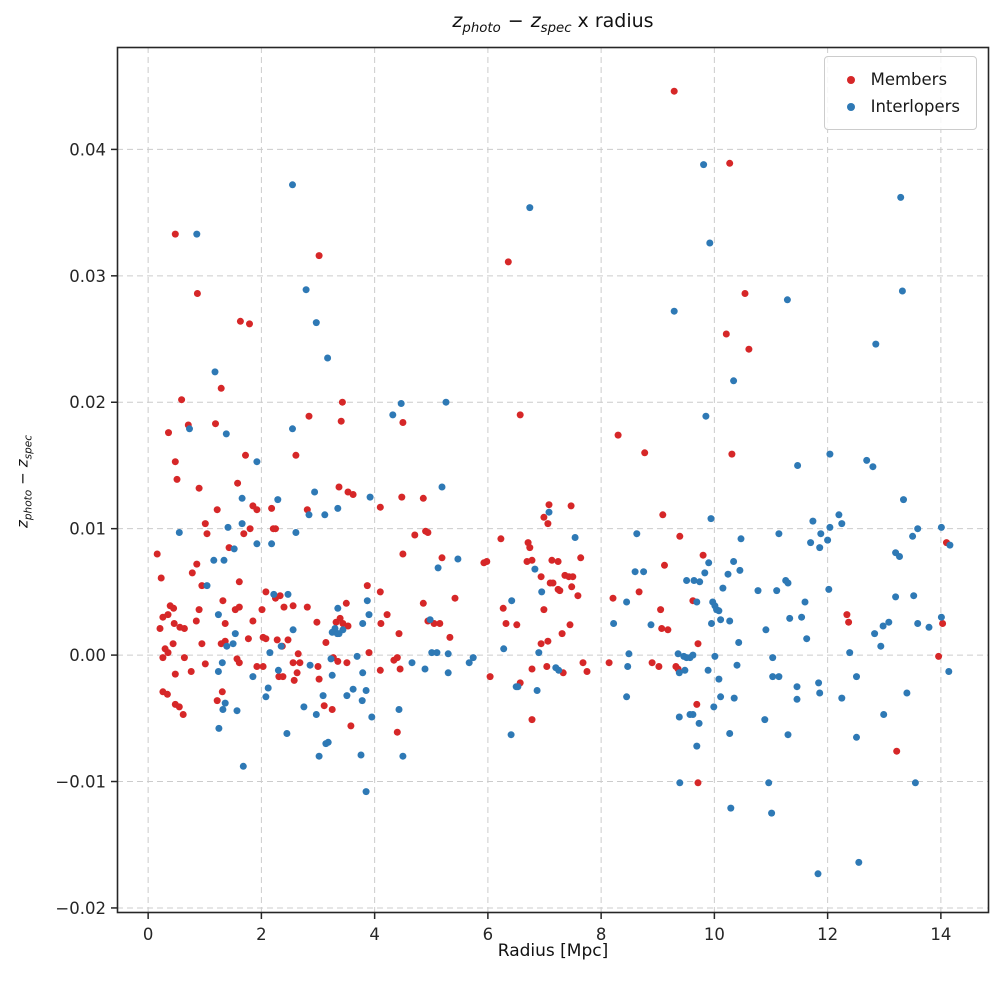 The width and height of the screenshot is (1004, 985). I want to click on legend-item-interlopers: Interlopers, so click(899, 106).